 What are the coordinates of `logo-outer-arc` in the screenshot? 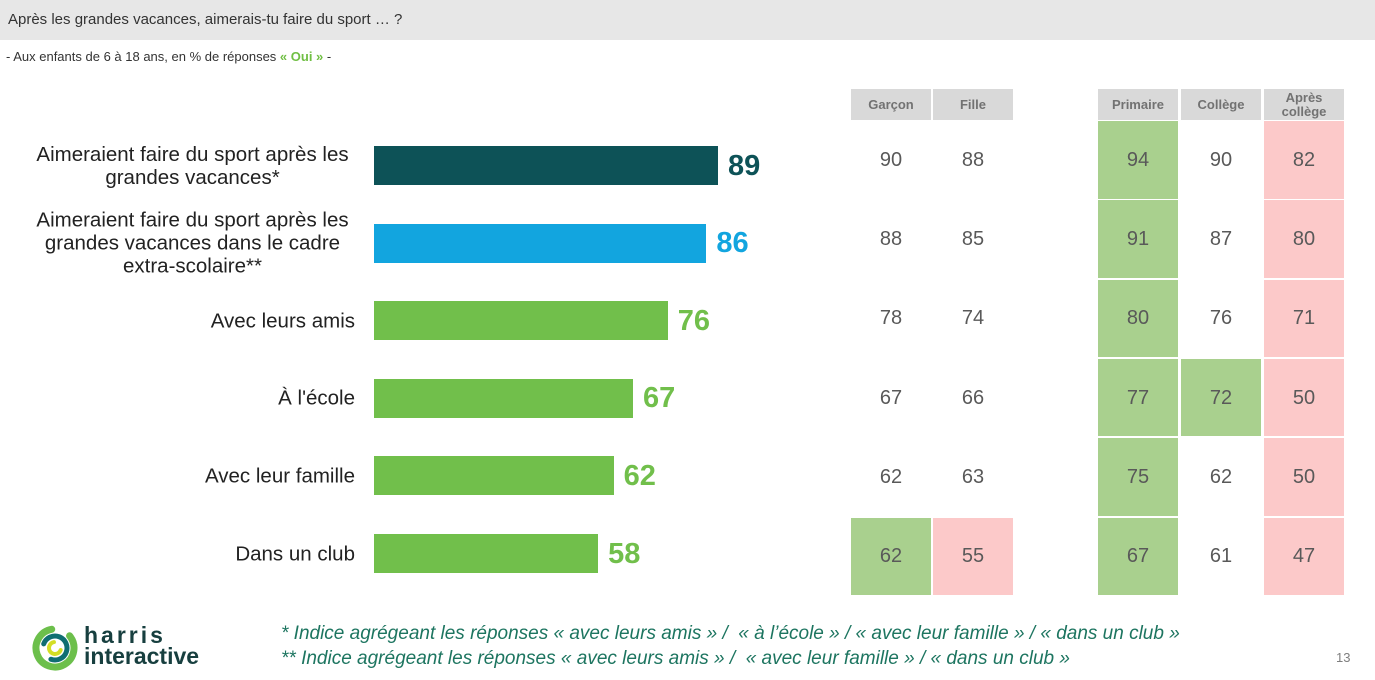 It's located at (55, 648).